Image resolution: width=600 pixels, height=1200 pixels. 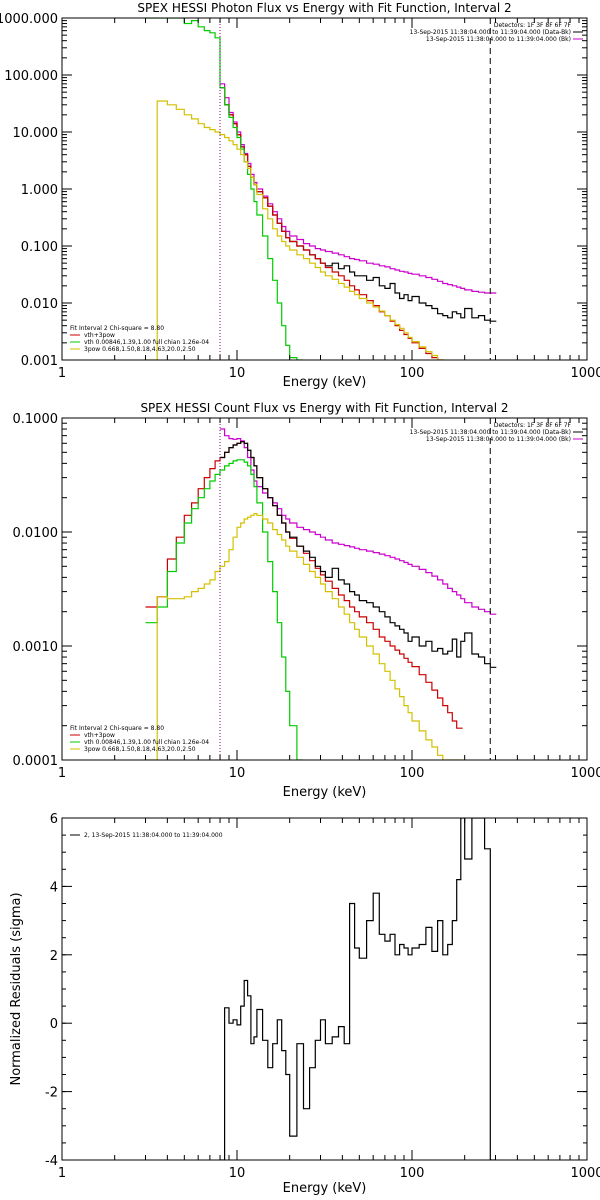 What do you see at coordinates (39, 304) in the screenshot?
I see `y-tick-label: 0.010` at bounding box center [39, 304].